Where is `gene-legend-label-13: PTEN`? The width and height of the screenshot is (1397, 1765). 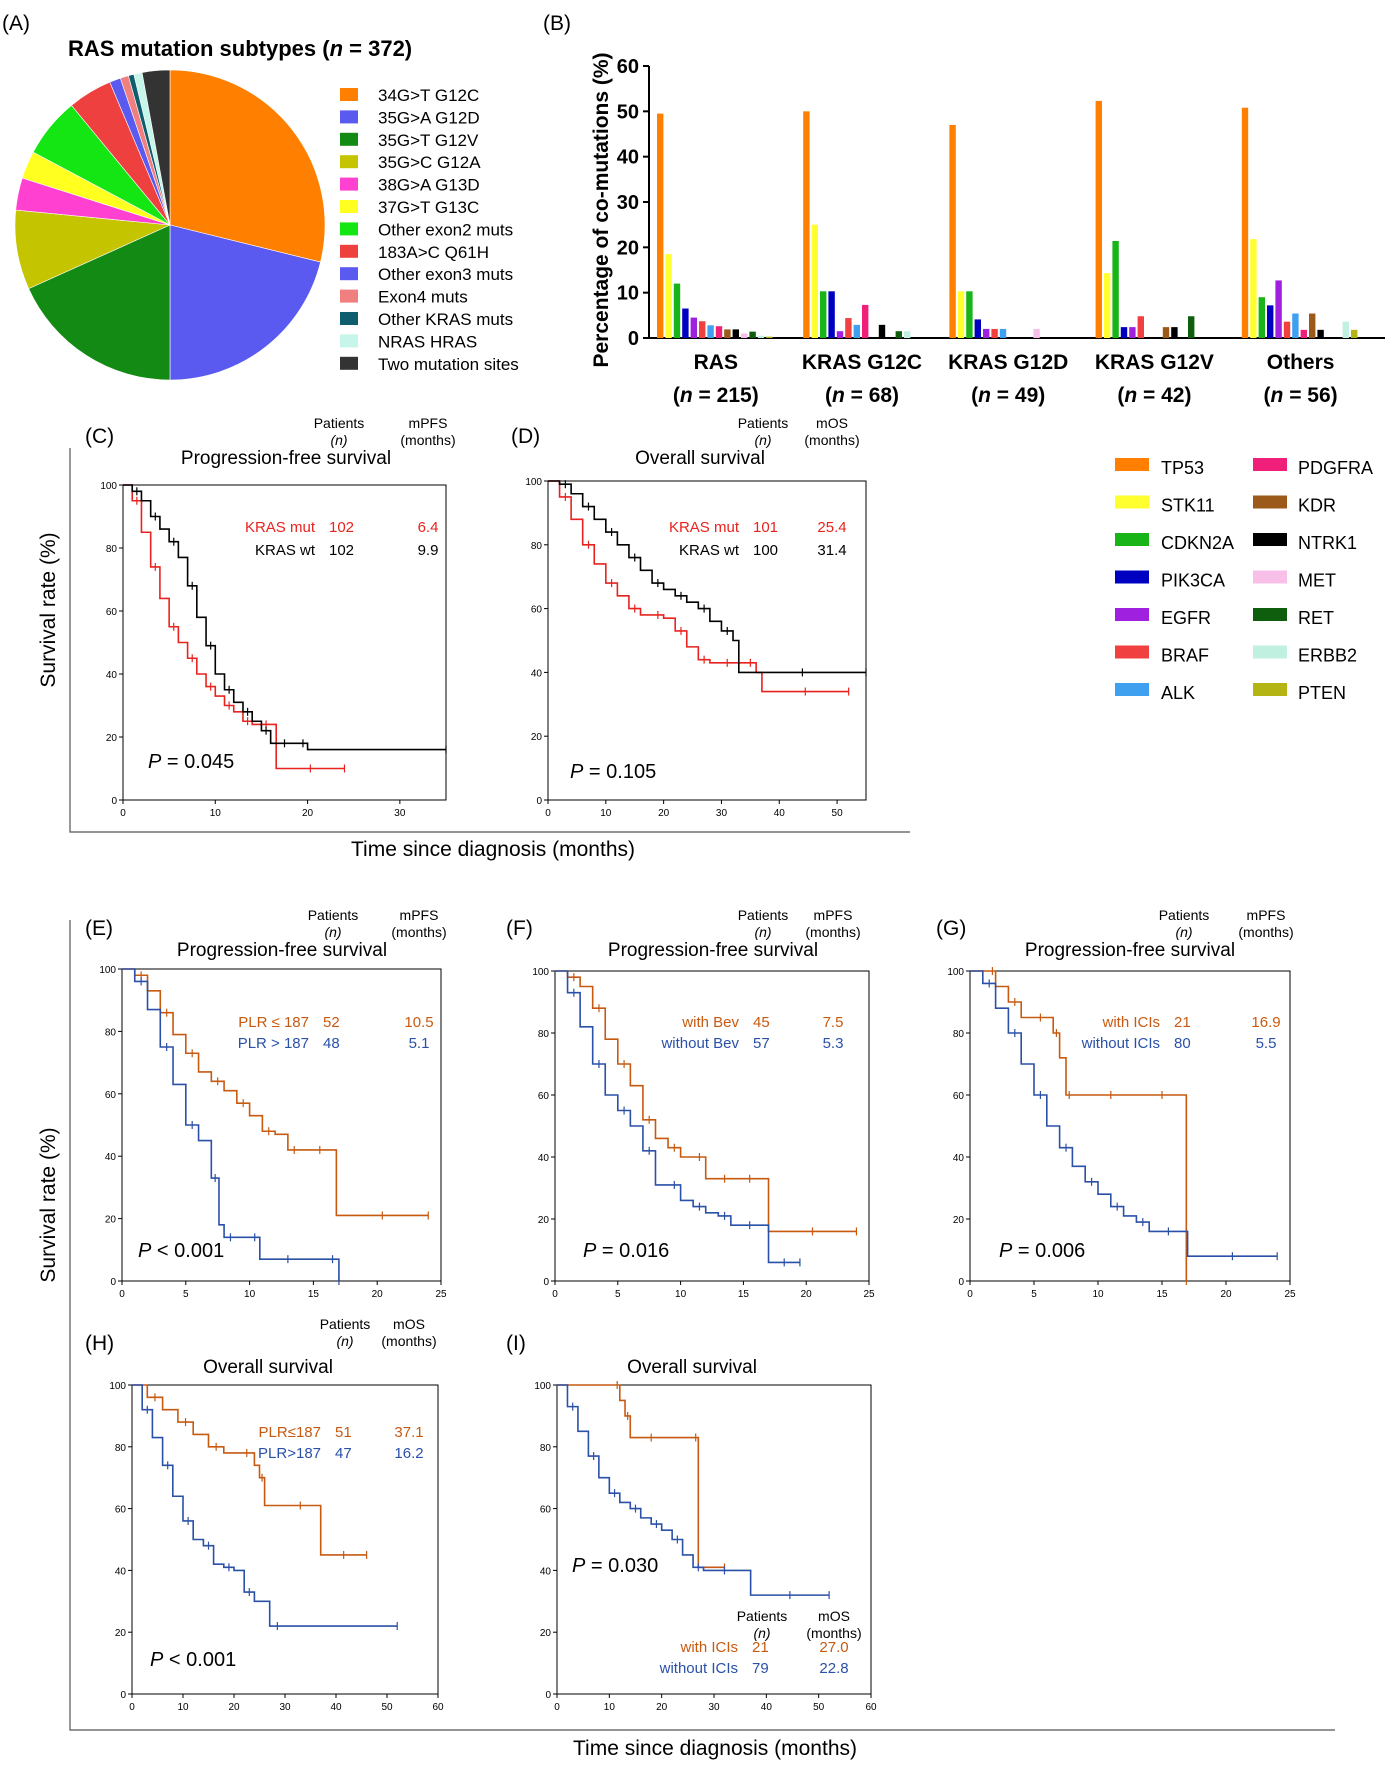
gene-legend-label-13: PTEN is located at coordinates (1322, 693).